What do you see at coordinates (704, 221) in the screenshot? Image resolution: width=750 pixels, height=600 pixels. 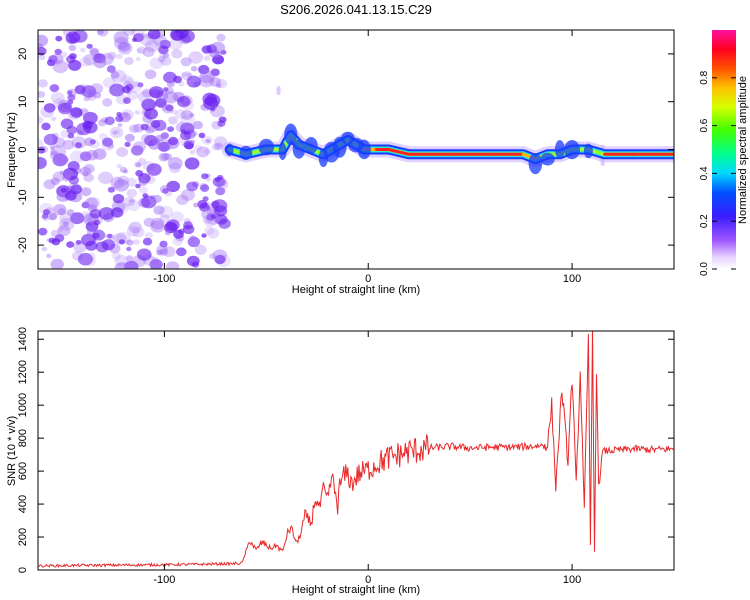 I see `colorbar-tick-label: 0.2` at bounding box center [704, 221].